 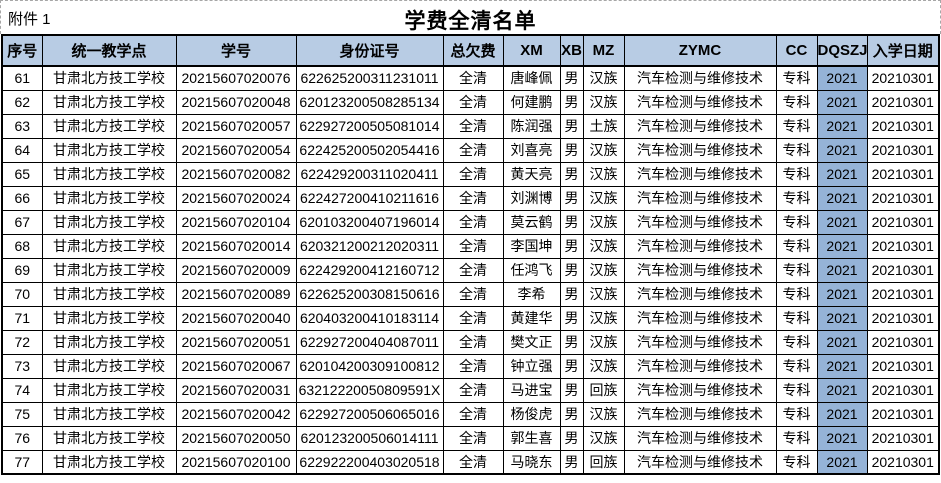 What do you see at coordinates (236, 366) in the screenshot?
I see `cell: 20215607020067` at bounding box center [236, 366].